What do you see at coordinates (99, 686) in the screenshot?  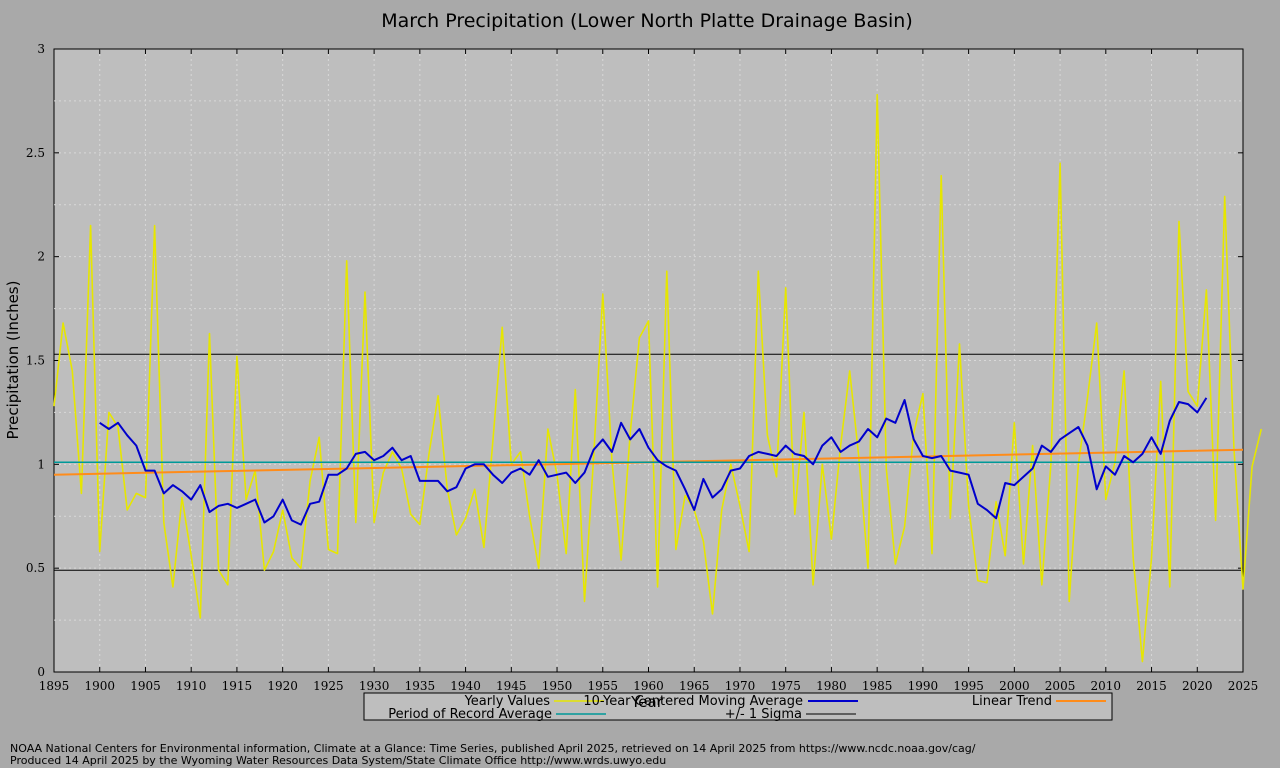 I see `x-tick-label: 1900` at bounding box center [99, 686].